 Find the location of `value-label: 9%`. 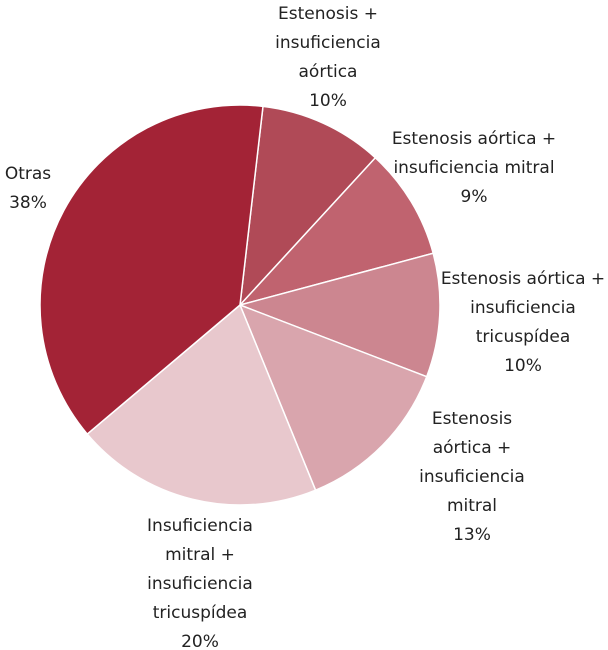

value-label: 9% is located at coordinates (474, 197).